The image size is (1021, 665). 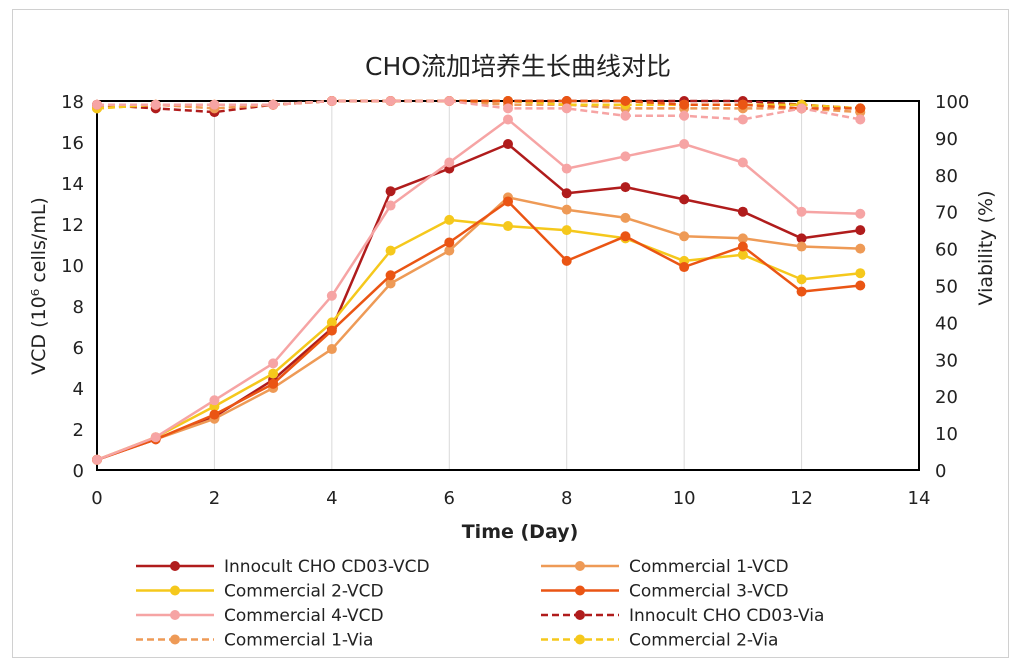 What do you see at coordinates (946, 287) in the screenshot?
I see `y-right-tick-label: 50` at bounding box center [946, 287].